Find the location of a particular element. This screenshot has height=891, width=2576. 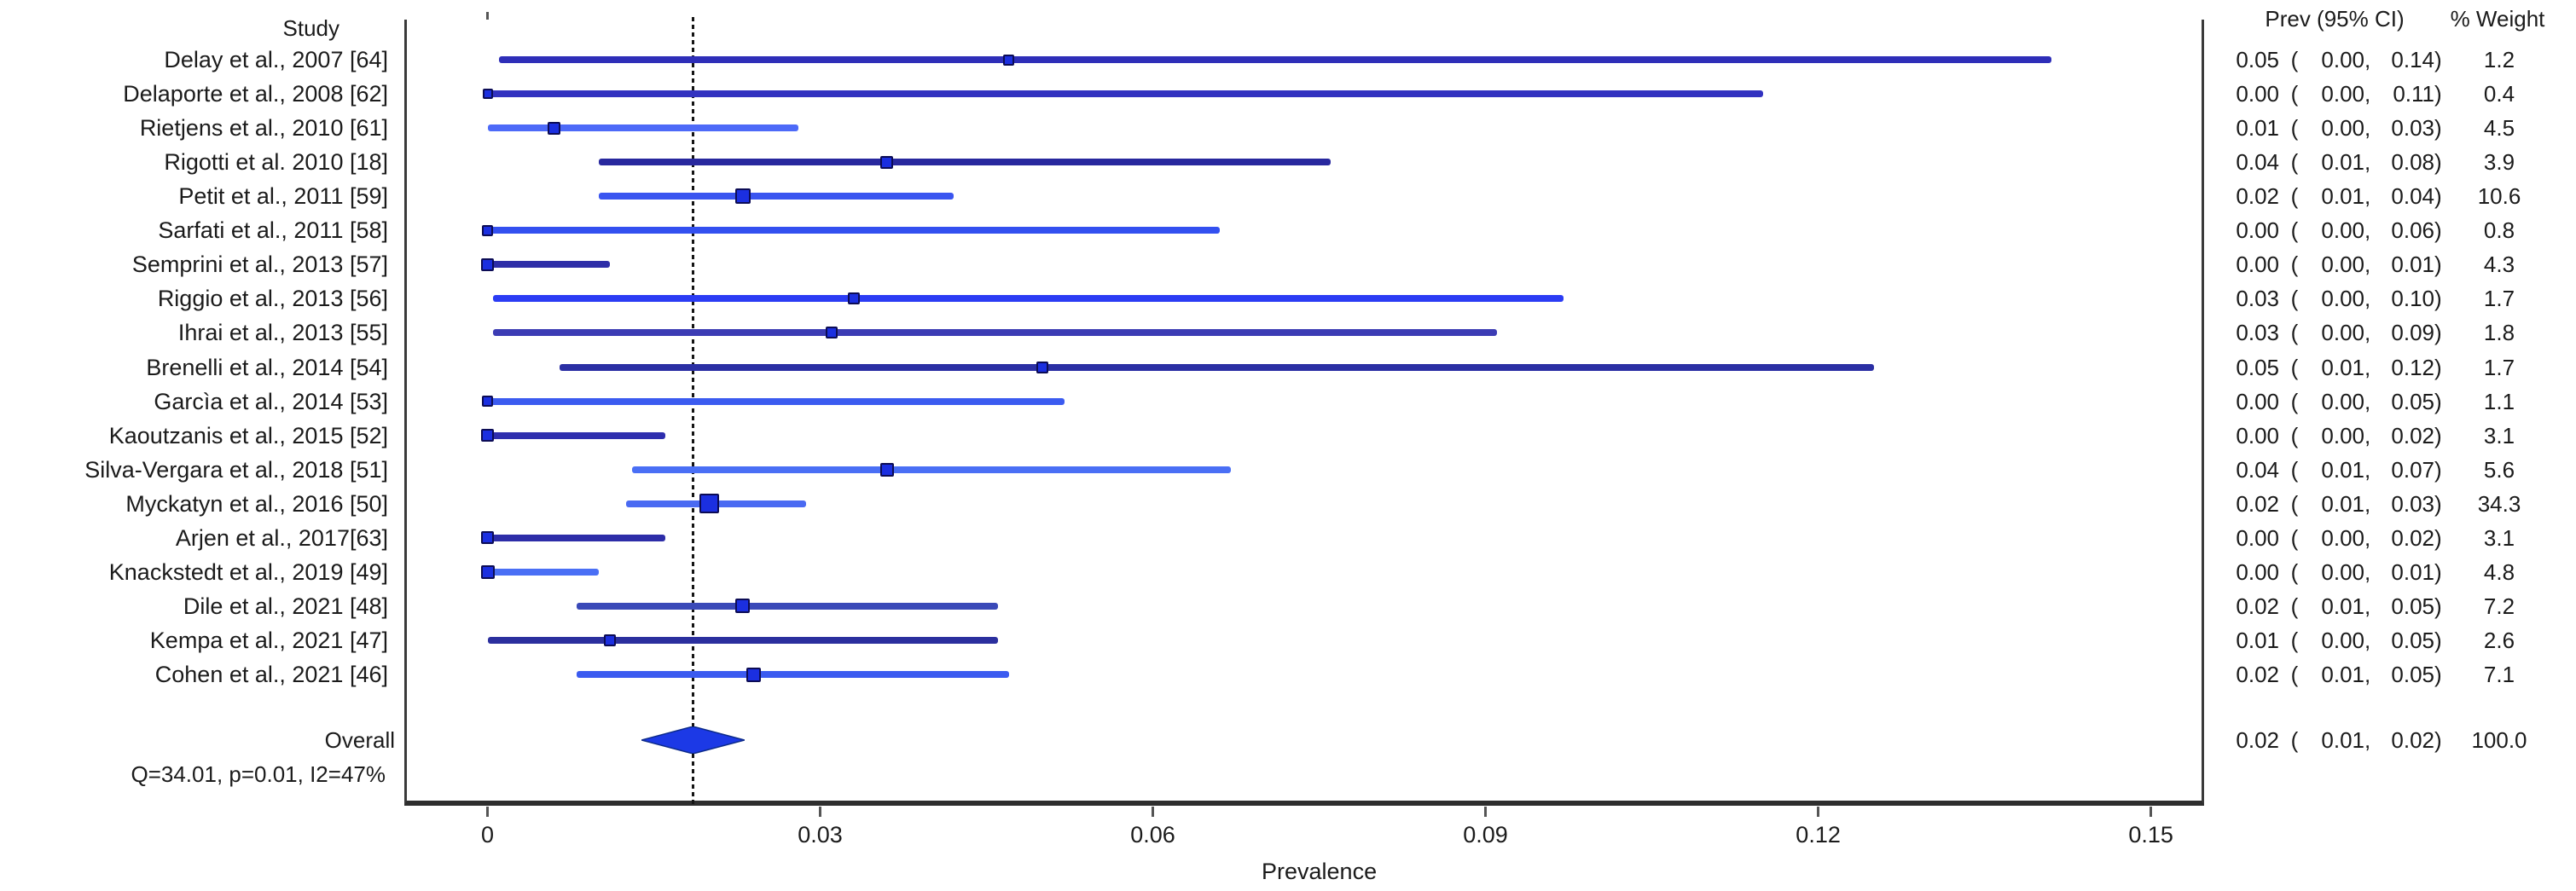

prevalence-value: 0.01 is located at coordinates (2257, 641).